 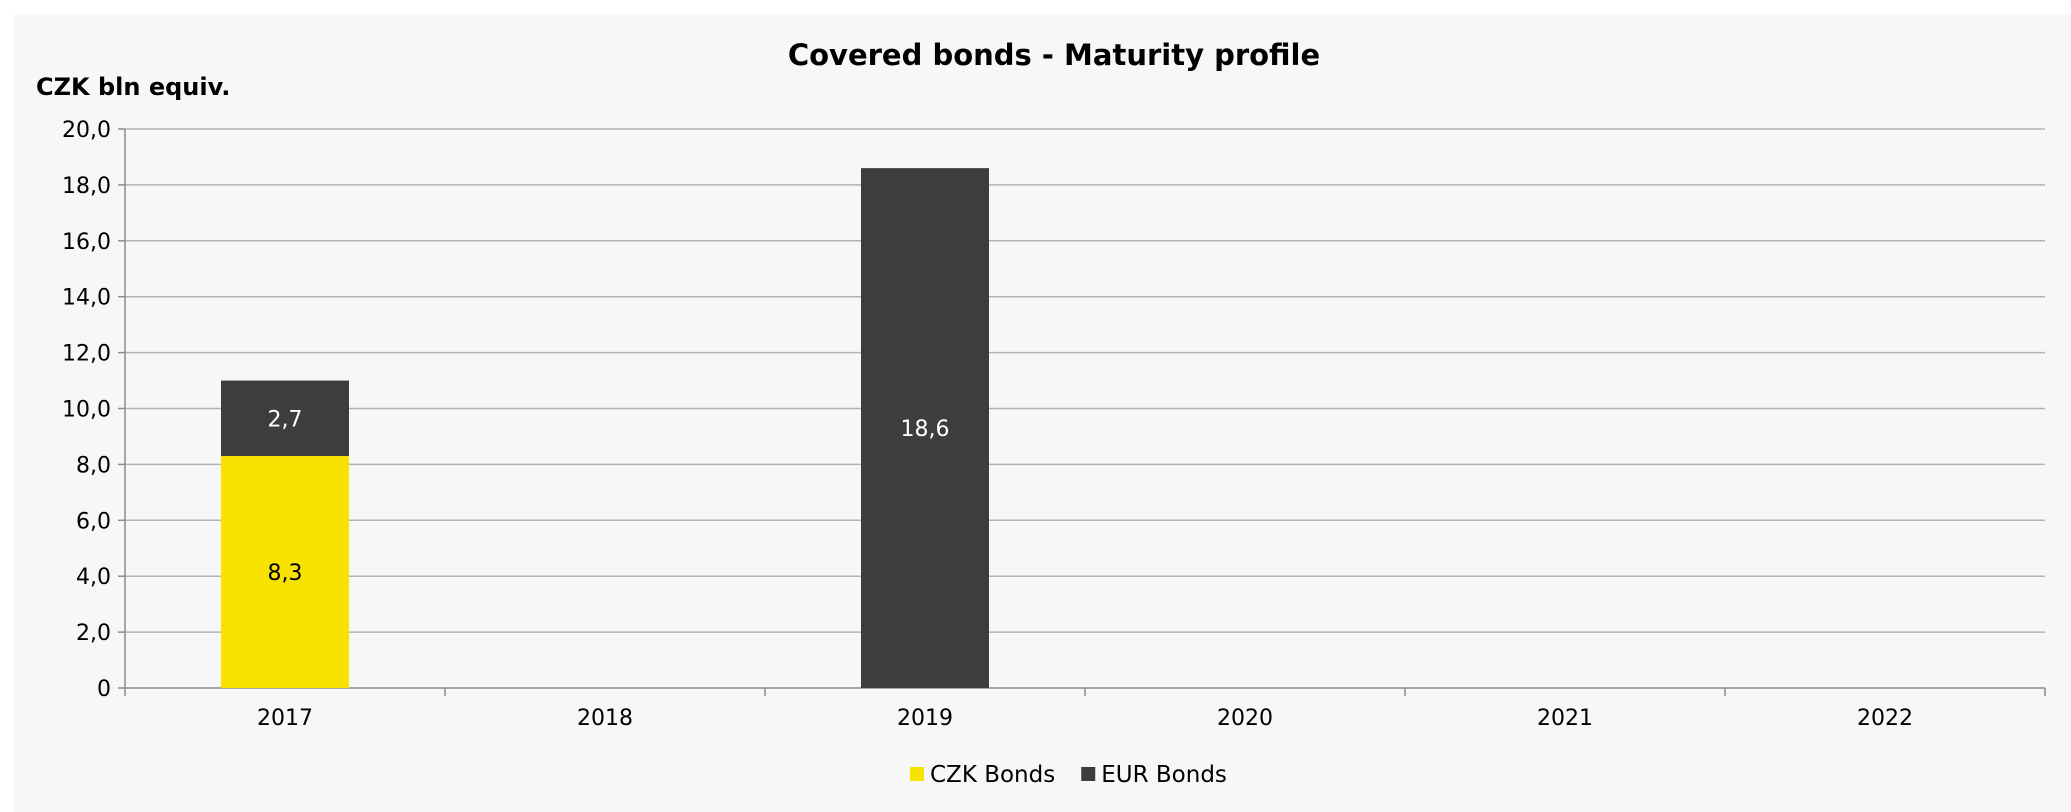 I want to click on y-tick-label: 18,0, so click(x=86, y=186).